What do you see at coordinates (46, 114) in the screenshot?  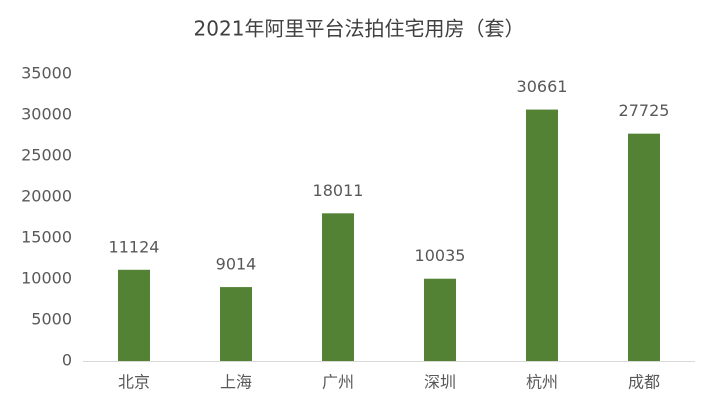 I see `y-tick-label: 30000` at bounding box center [46, 114].